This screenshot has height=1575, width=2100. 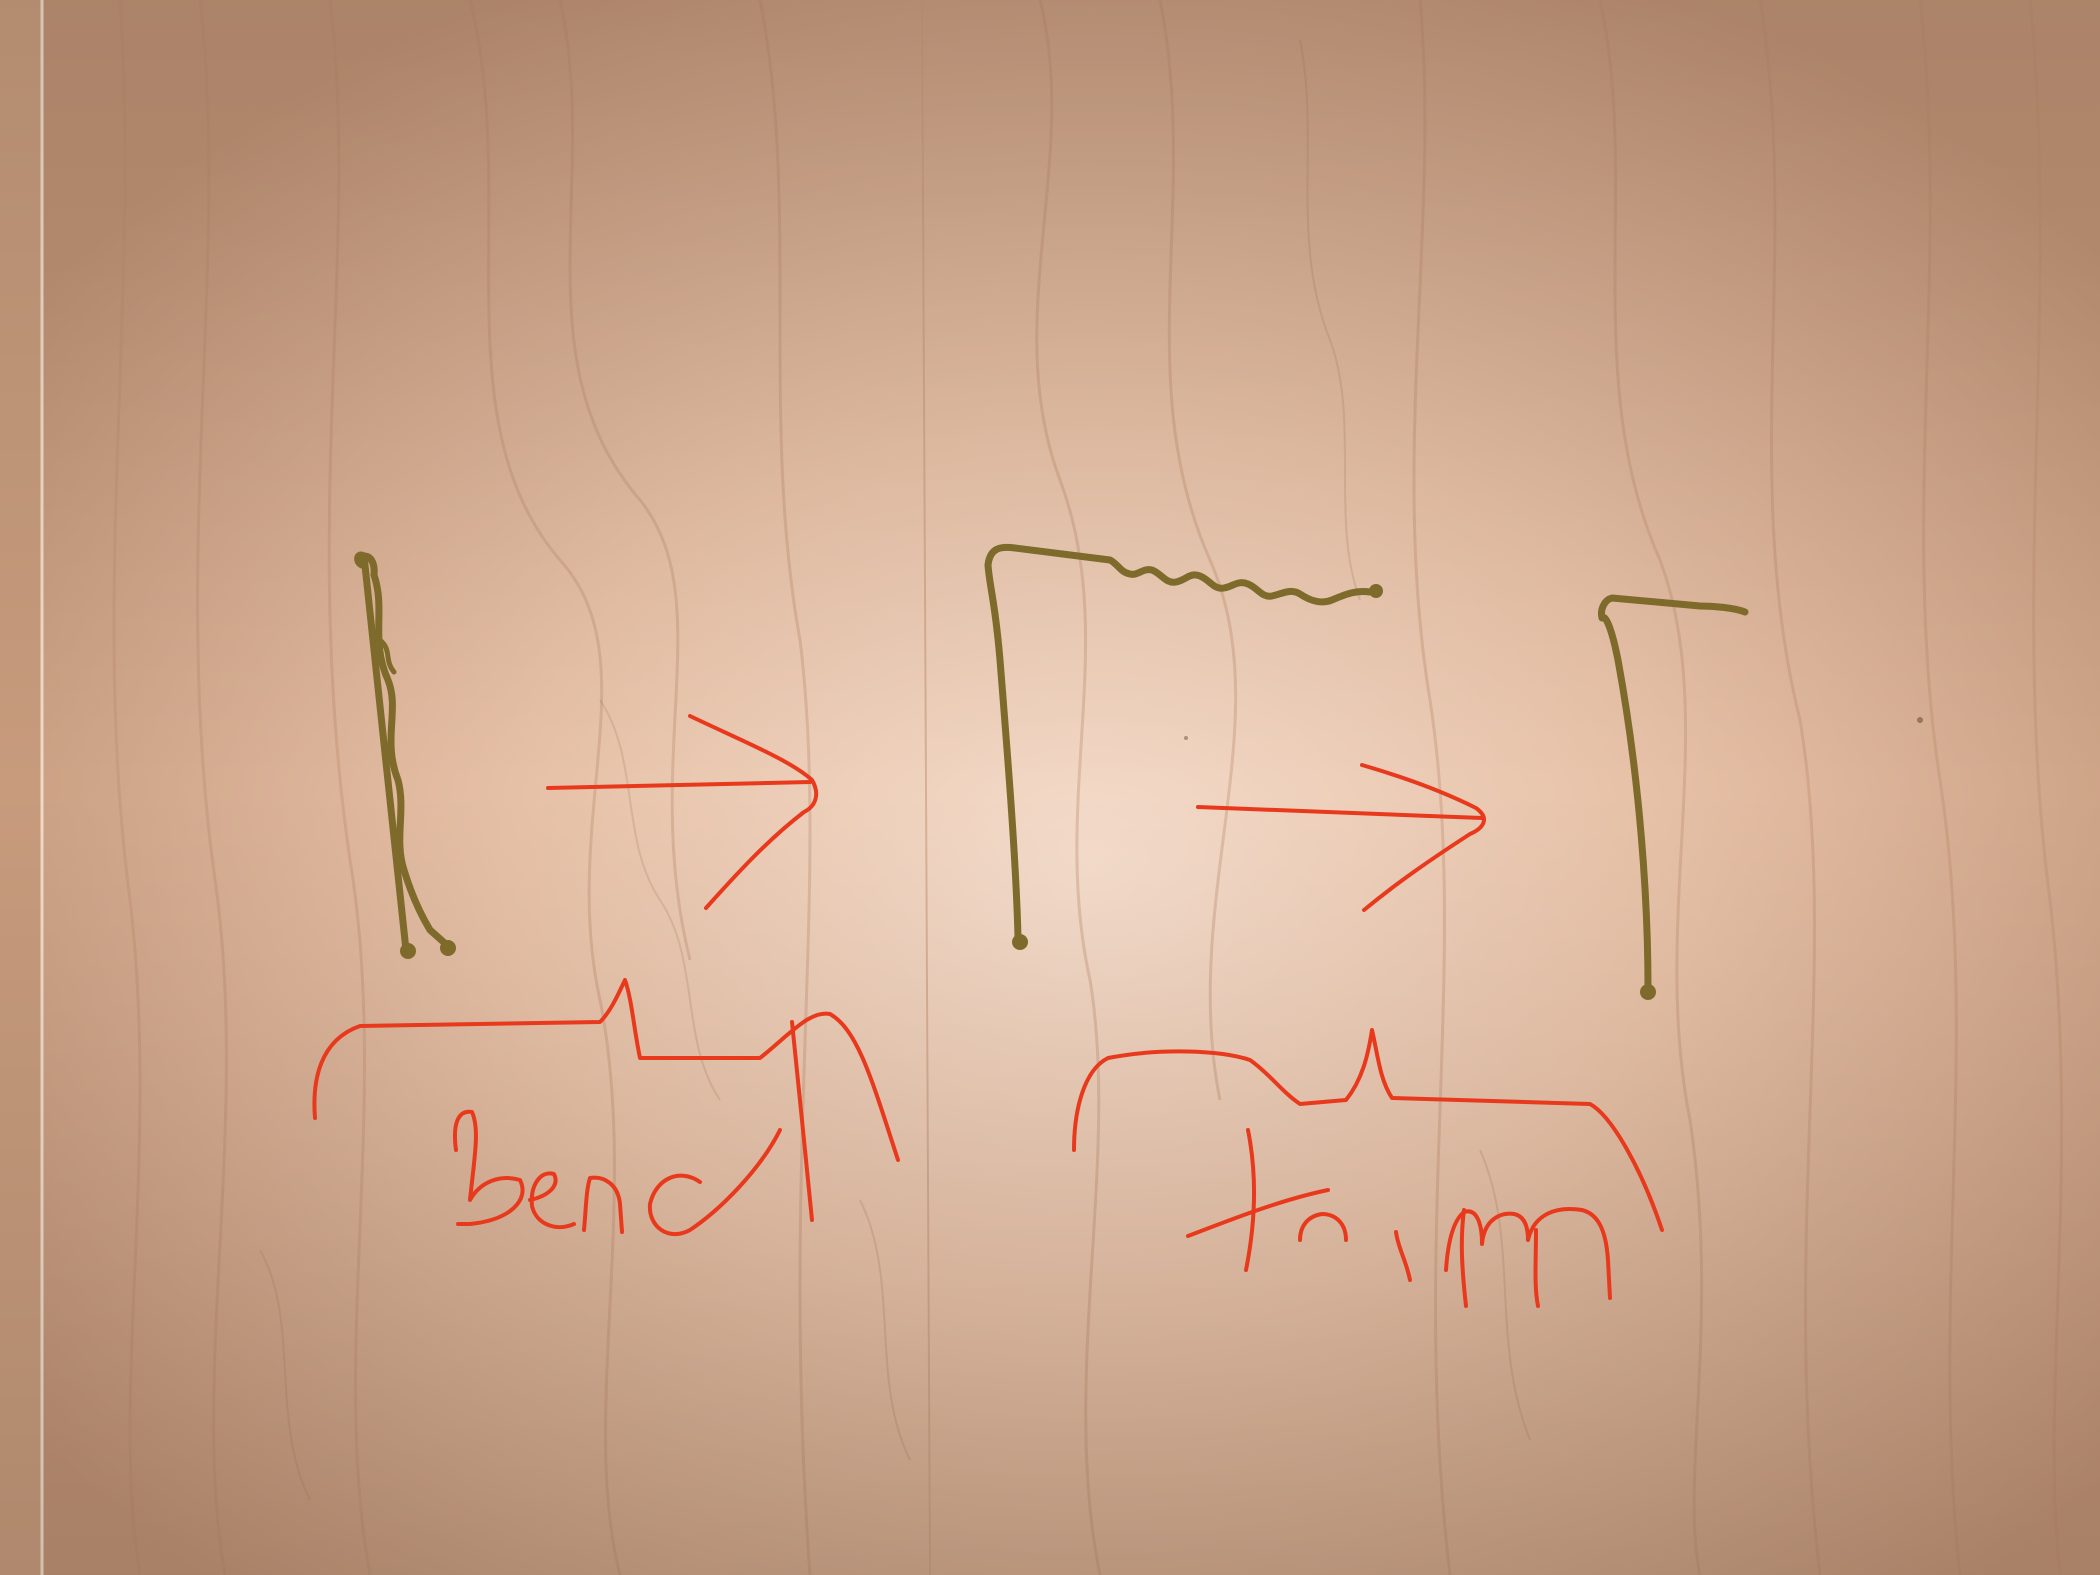 I want to click on brace-bend, so click(x=606, y=1070).